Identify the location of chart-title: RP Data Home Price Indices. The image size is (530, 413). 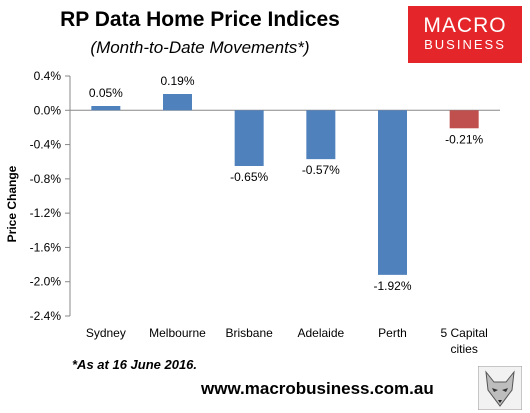
(200, 19).